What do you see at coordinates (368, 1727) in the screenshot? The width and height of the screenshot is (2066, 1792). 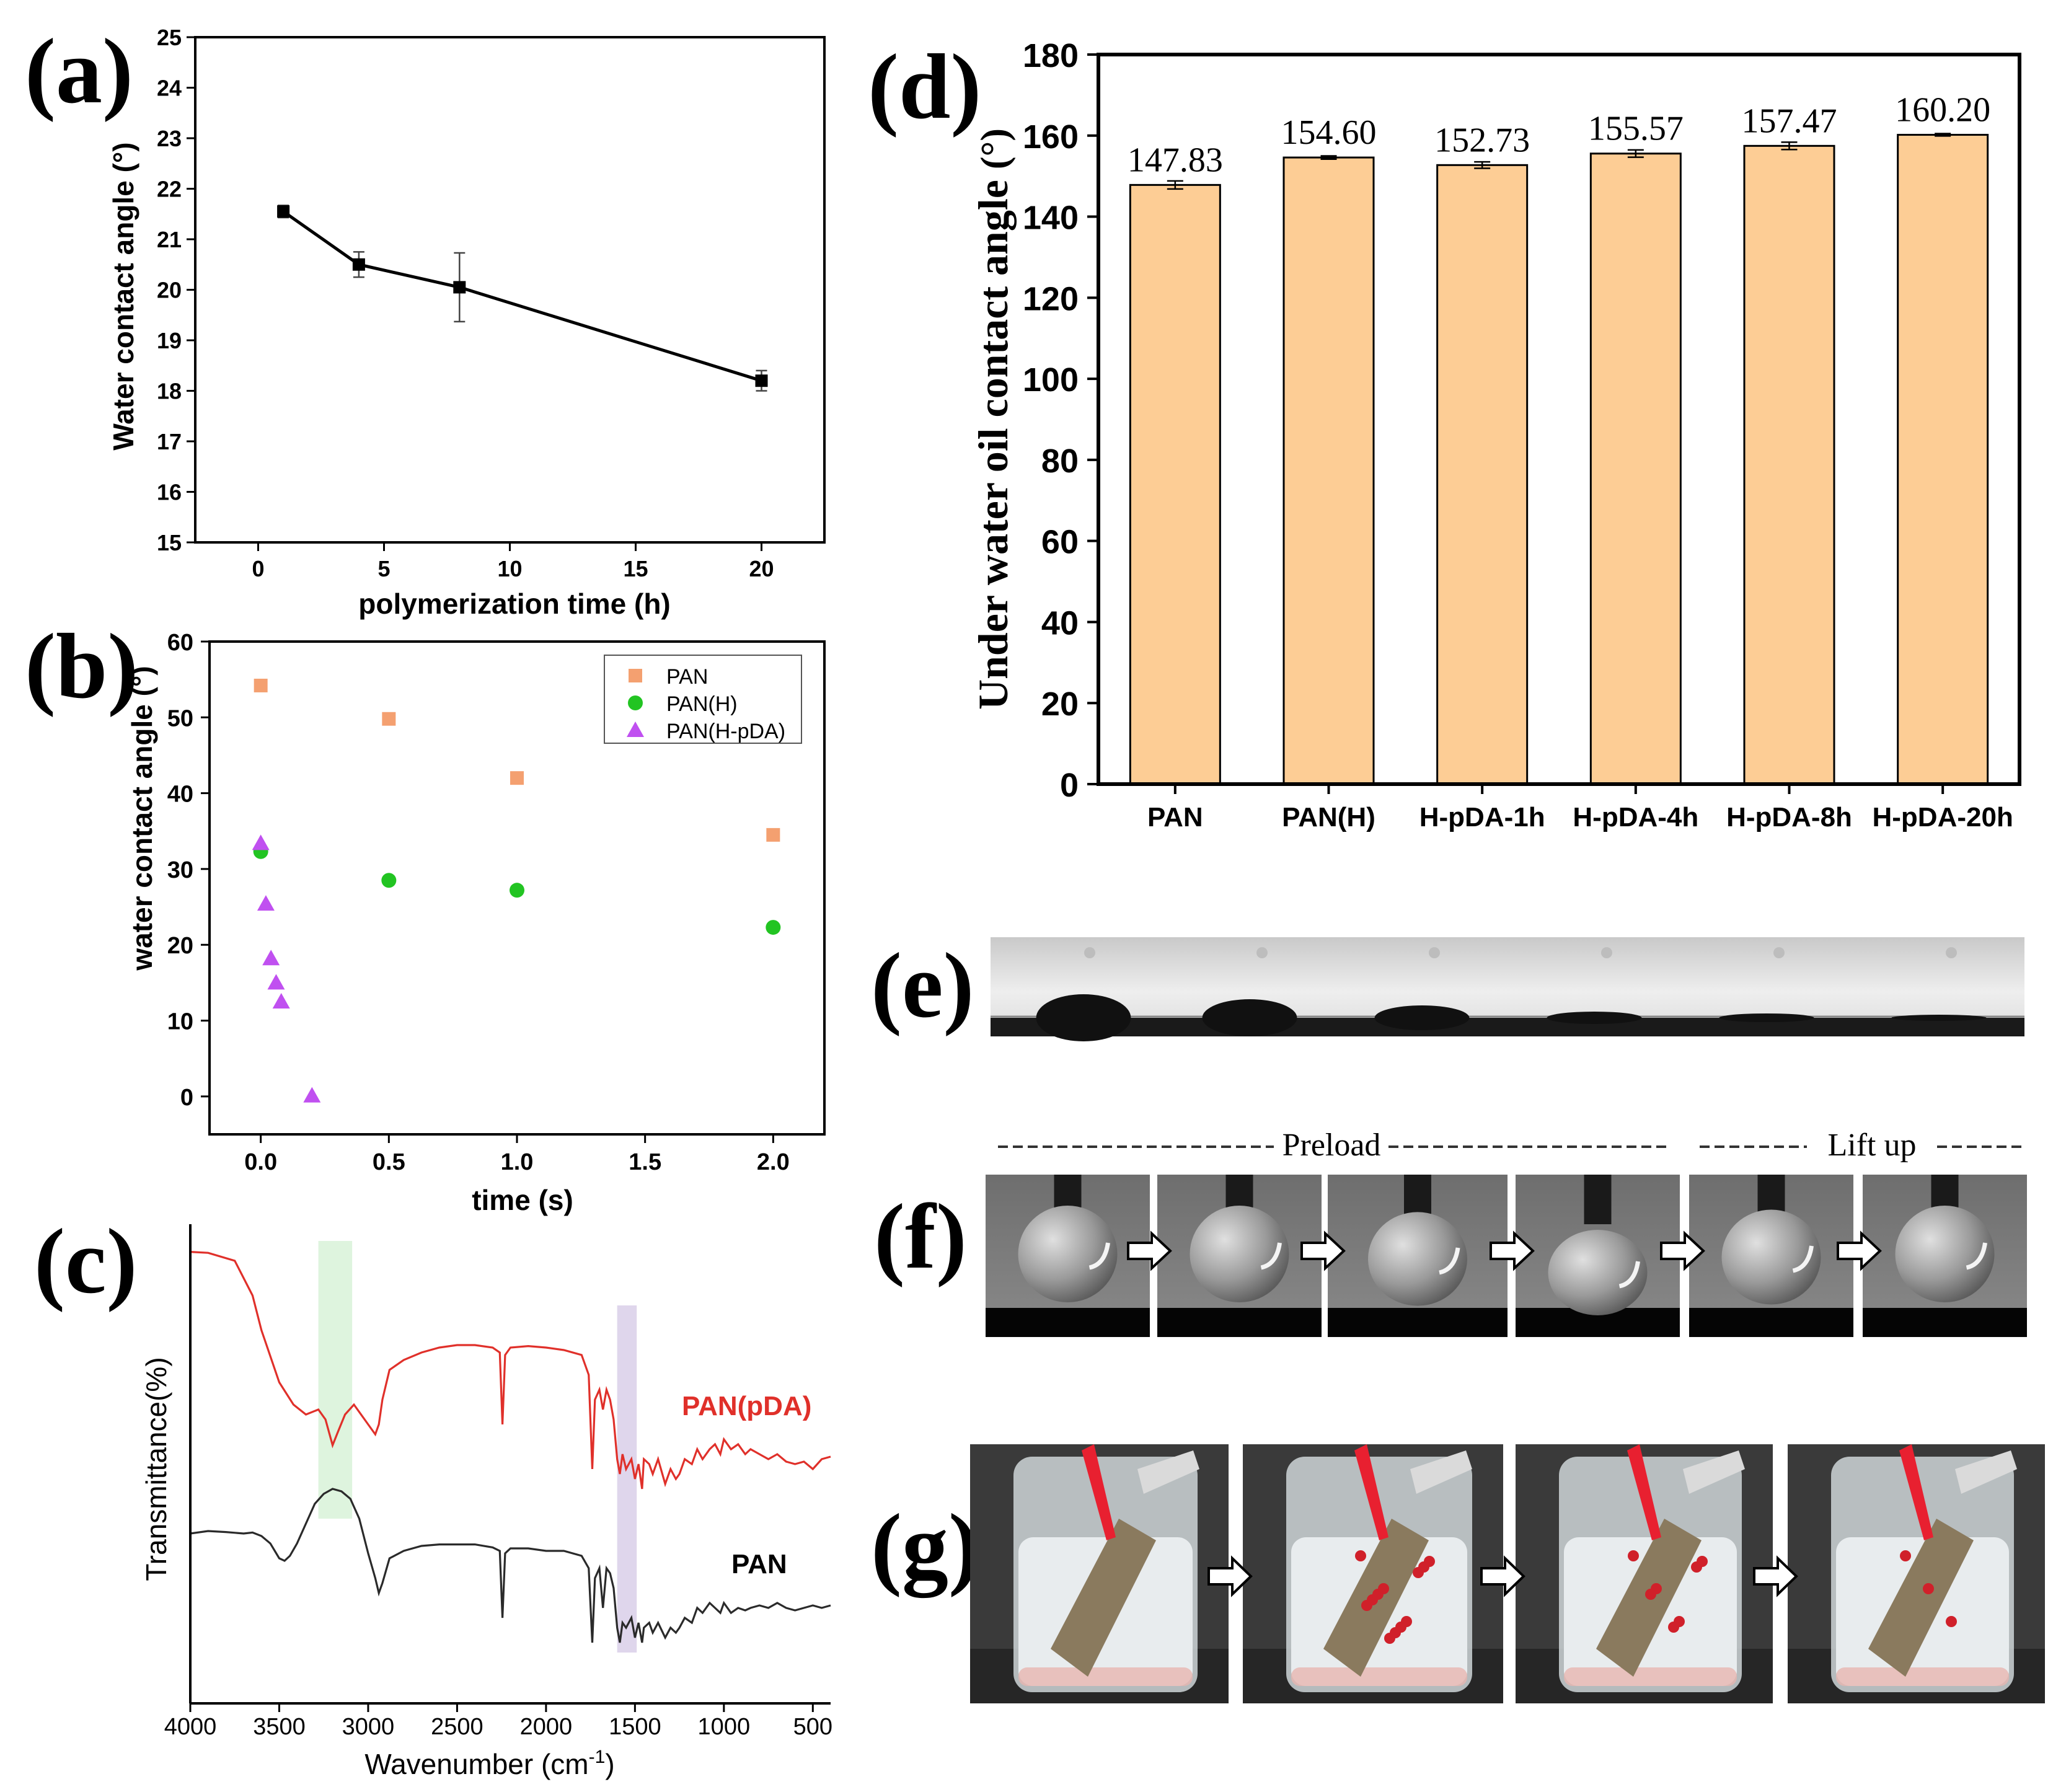 I see `c-xtick-label: 3000` at bounding box center [368, 1727].